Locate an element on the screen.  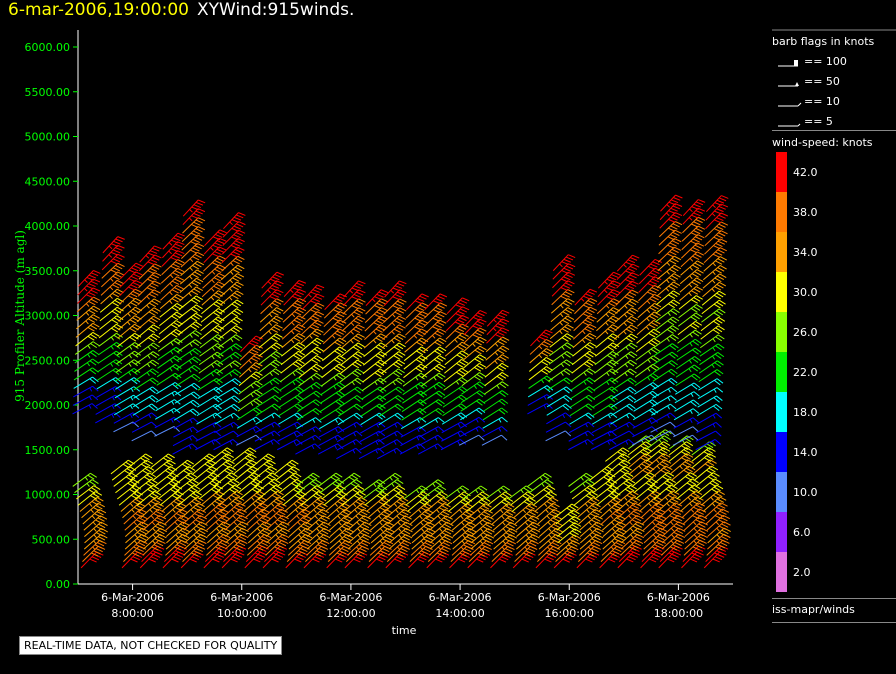
barb-legend-tick is located at coordinates (799, 125).